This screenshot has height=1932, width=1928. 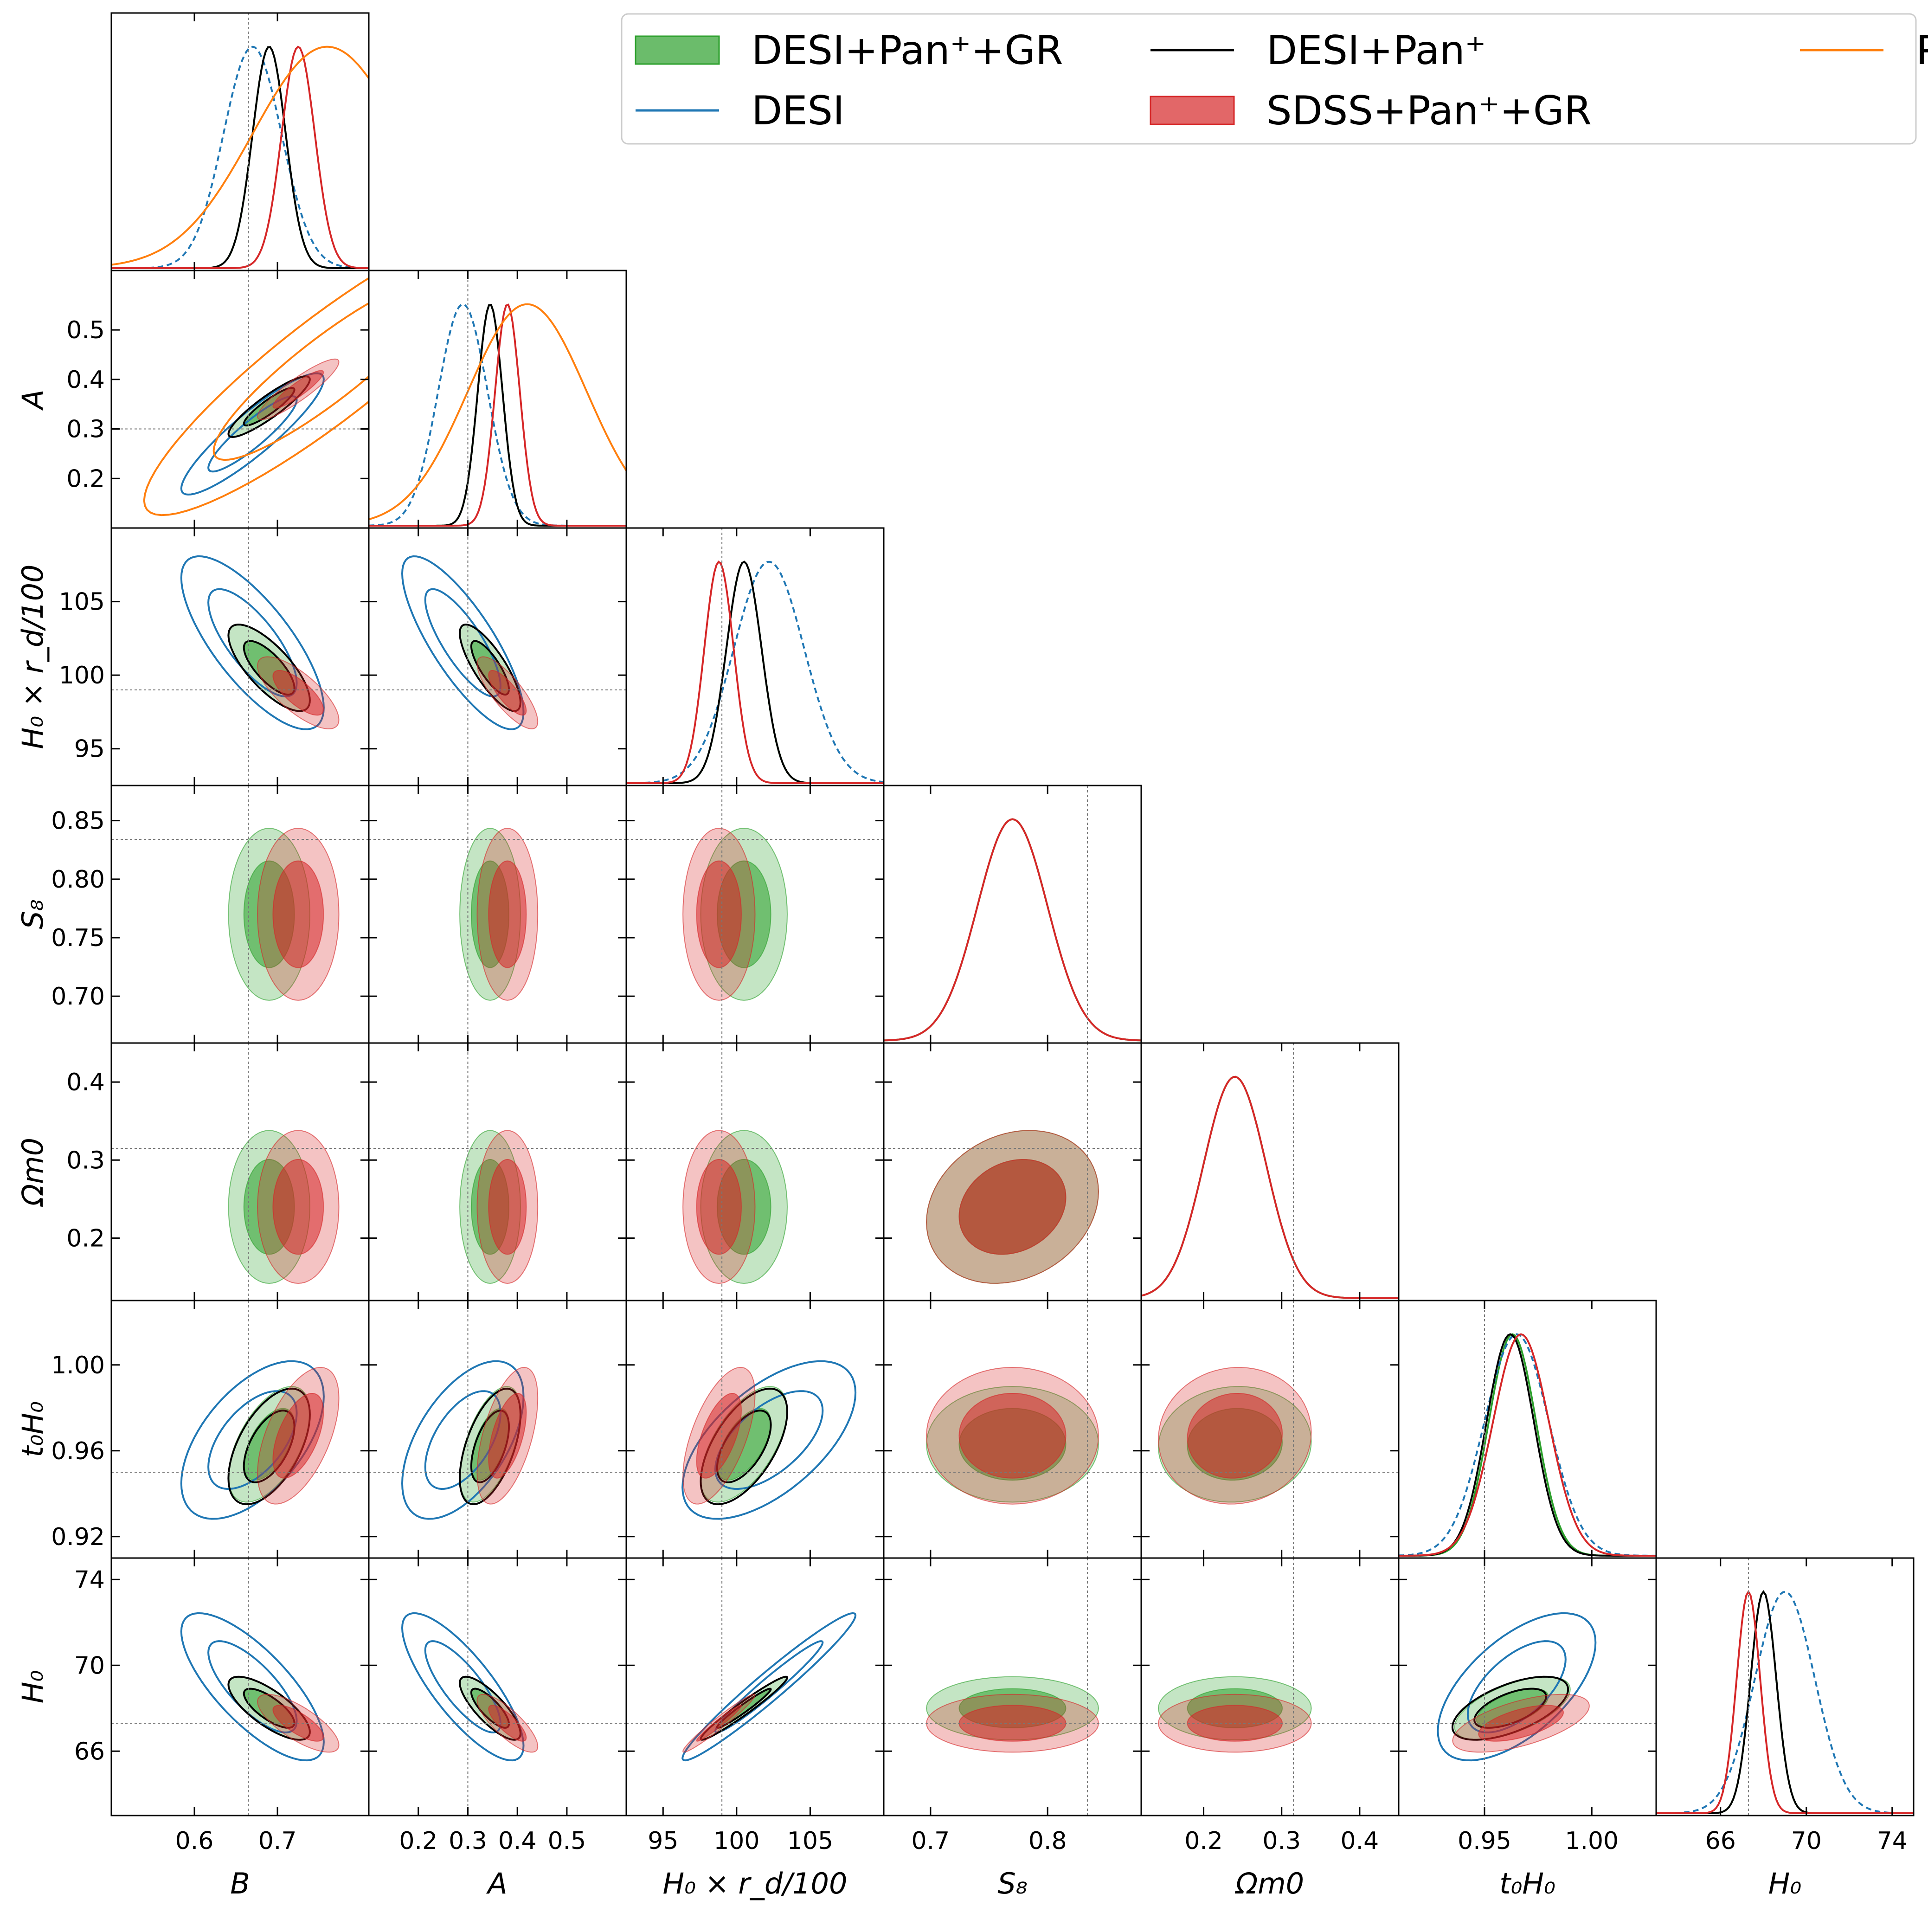 I want to click on marginal-tH-DESI, so click(x=1527, y=1445).